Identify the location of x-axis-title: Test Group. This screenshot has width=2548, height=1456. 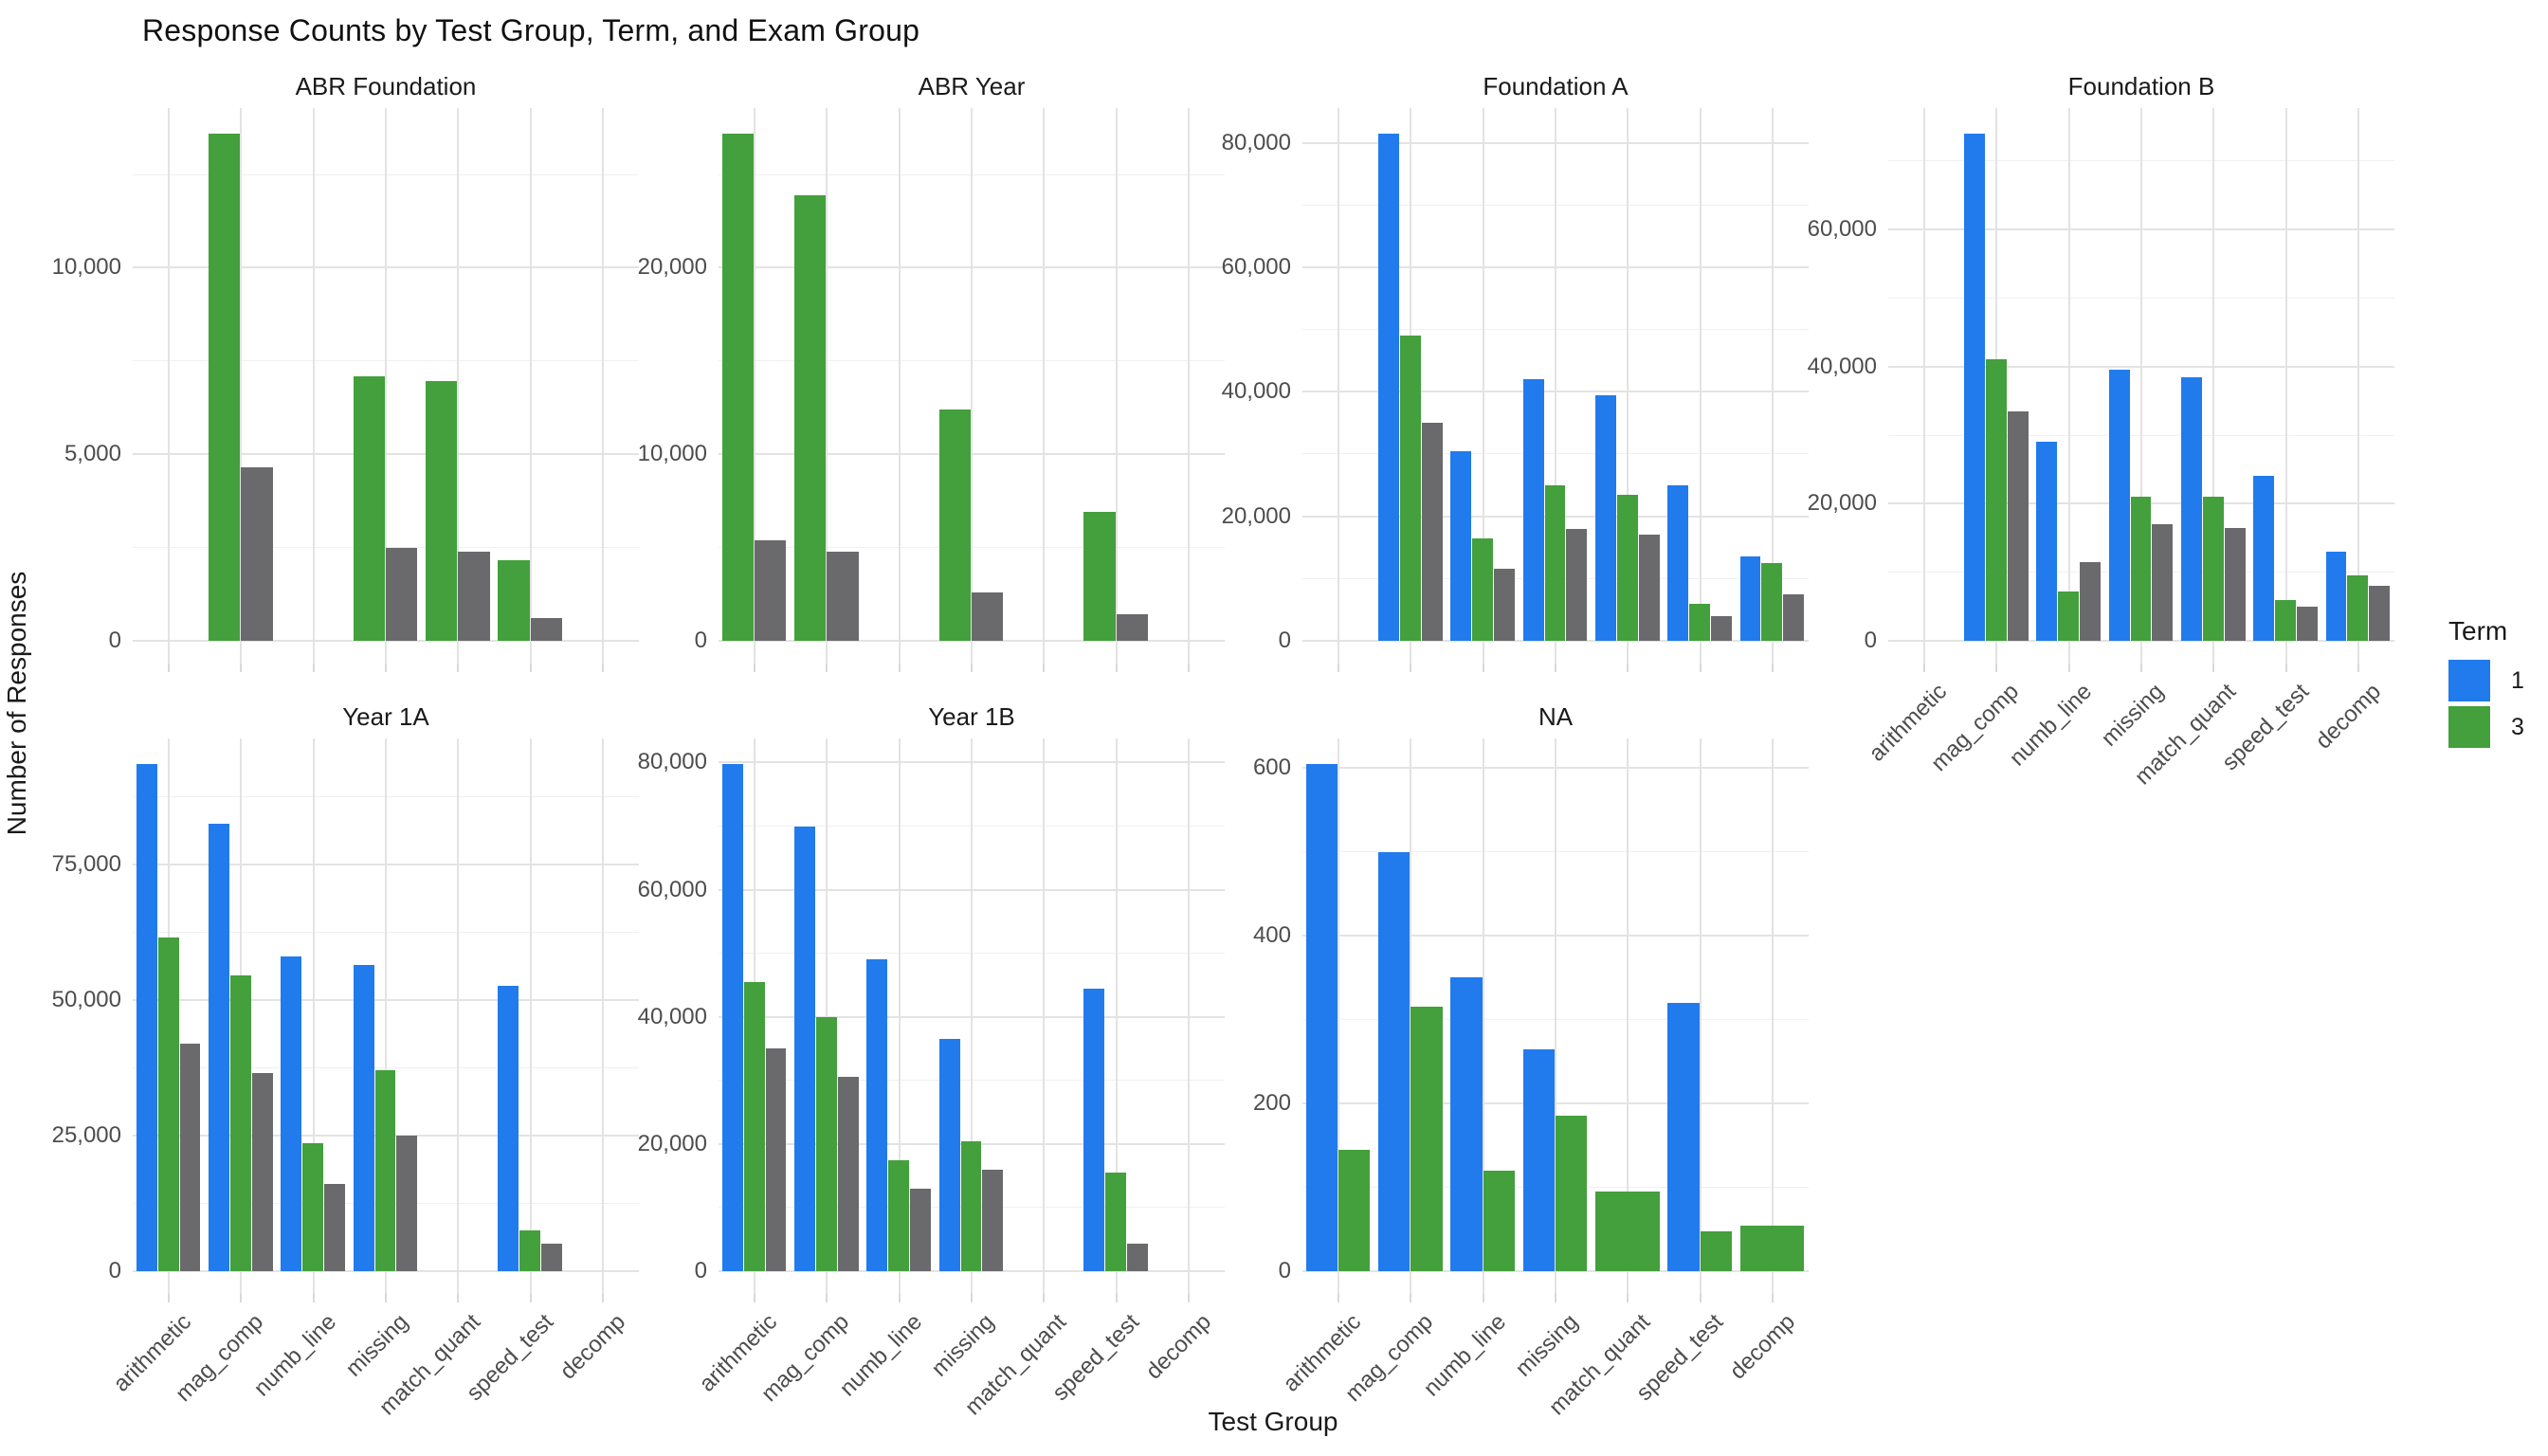
(1273, 1421).